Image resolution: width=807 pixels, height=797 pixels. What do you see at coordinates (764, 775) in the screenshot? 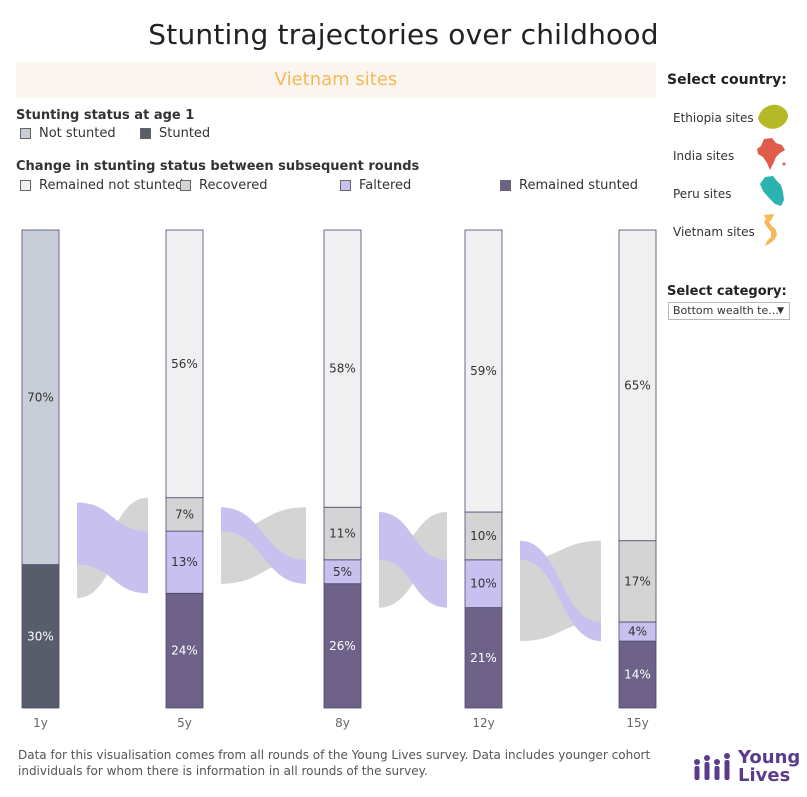
I see `logo-line-lives: Lives` at bounding box center [764, 775].